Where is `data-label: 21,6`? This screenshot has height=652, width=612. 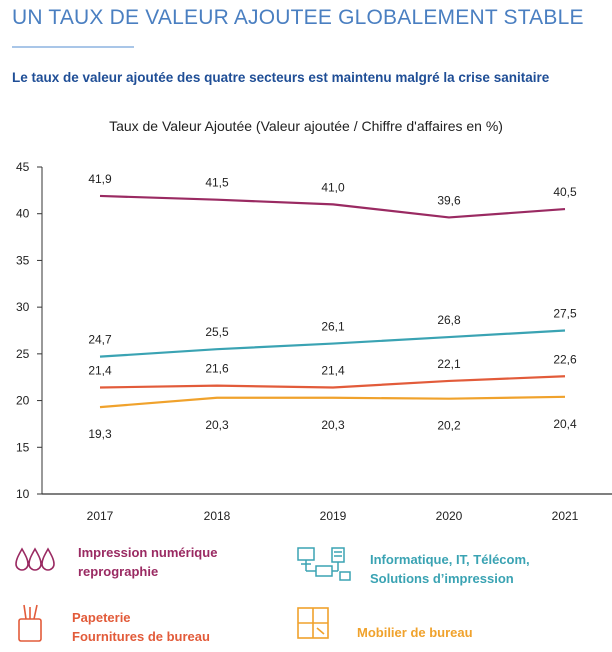
data-label: 21,6 is located at coordinates (217, 369).